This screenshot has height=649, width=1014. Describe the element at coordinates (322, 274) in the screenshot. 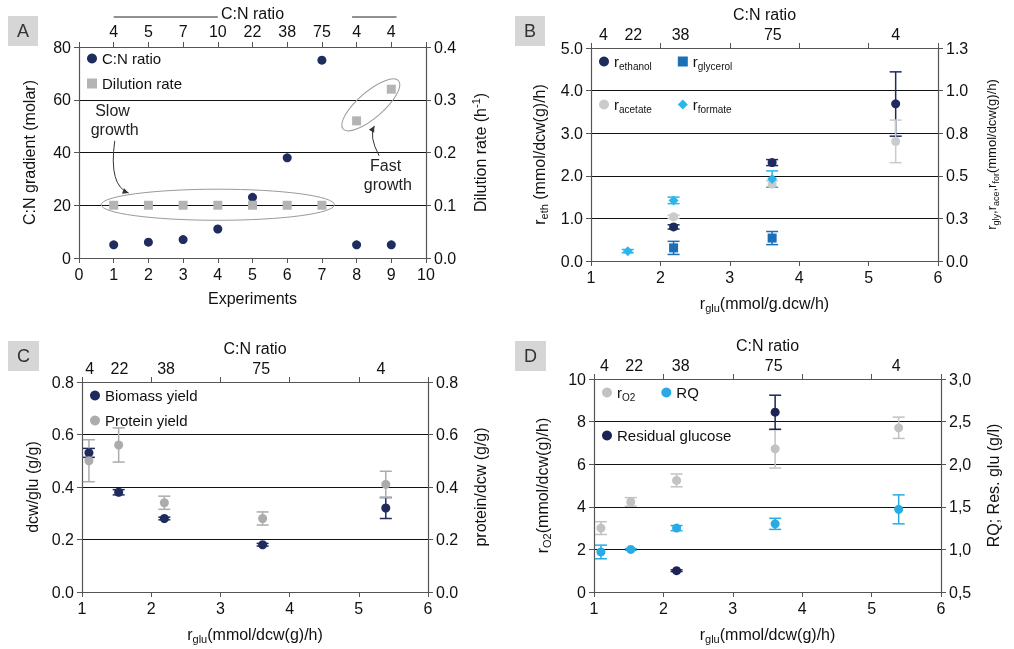

I see `x-tick-label: 7` at that location.